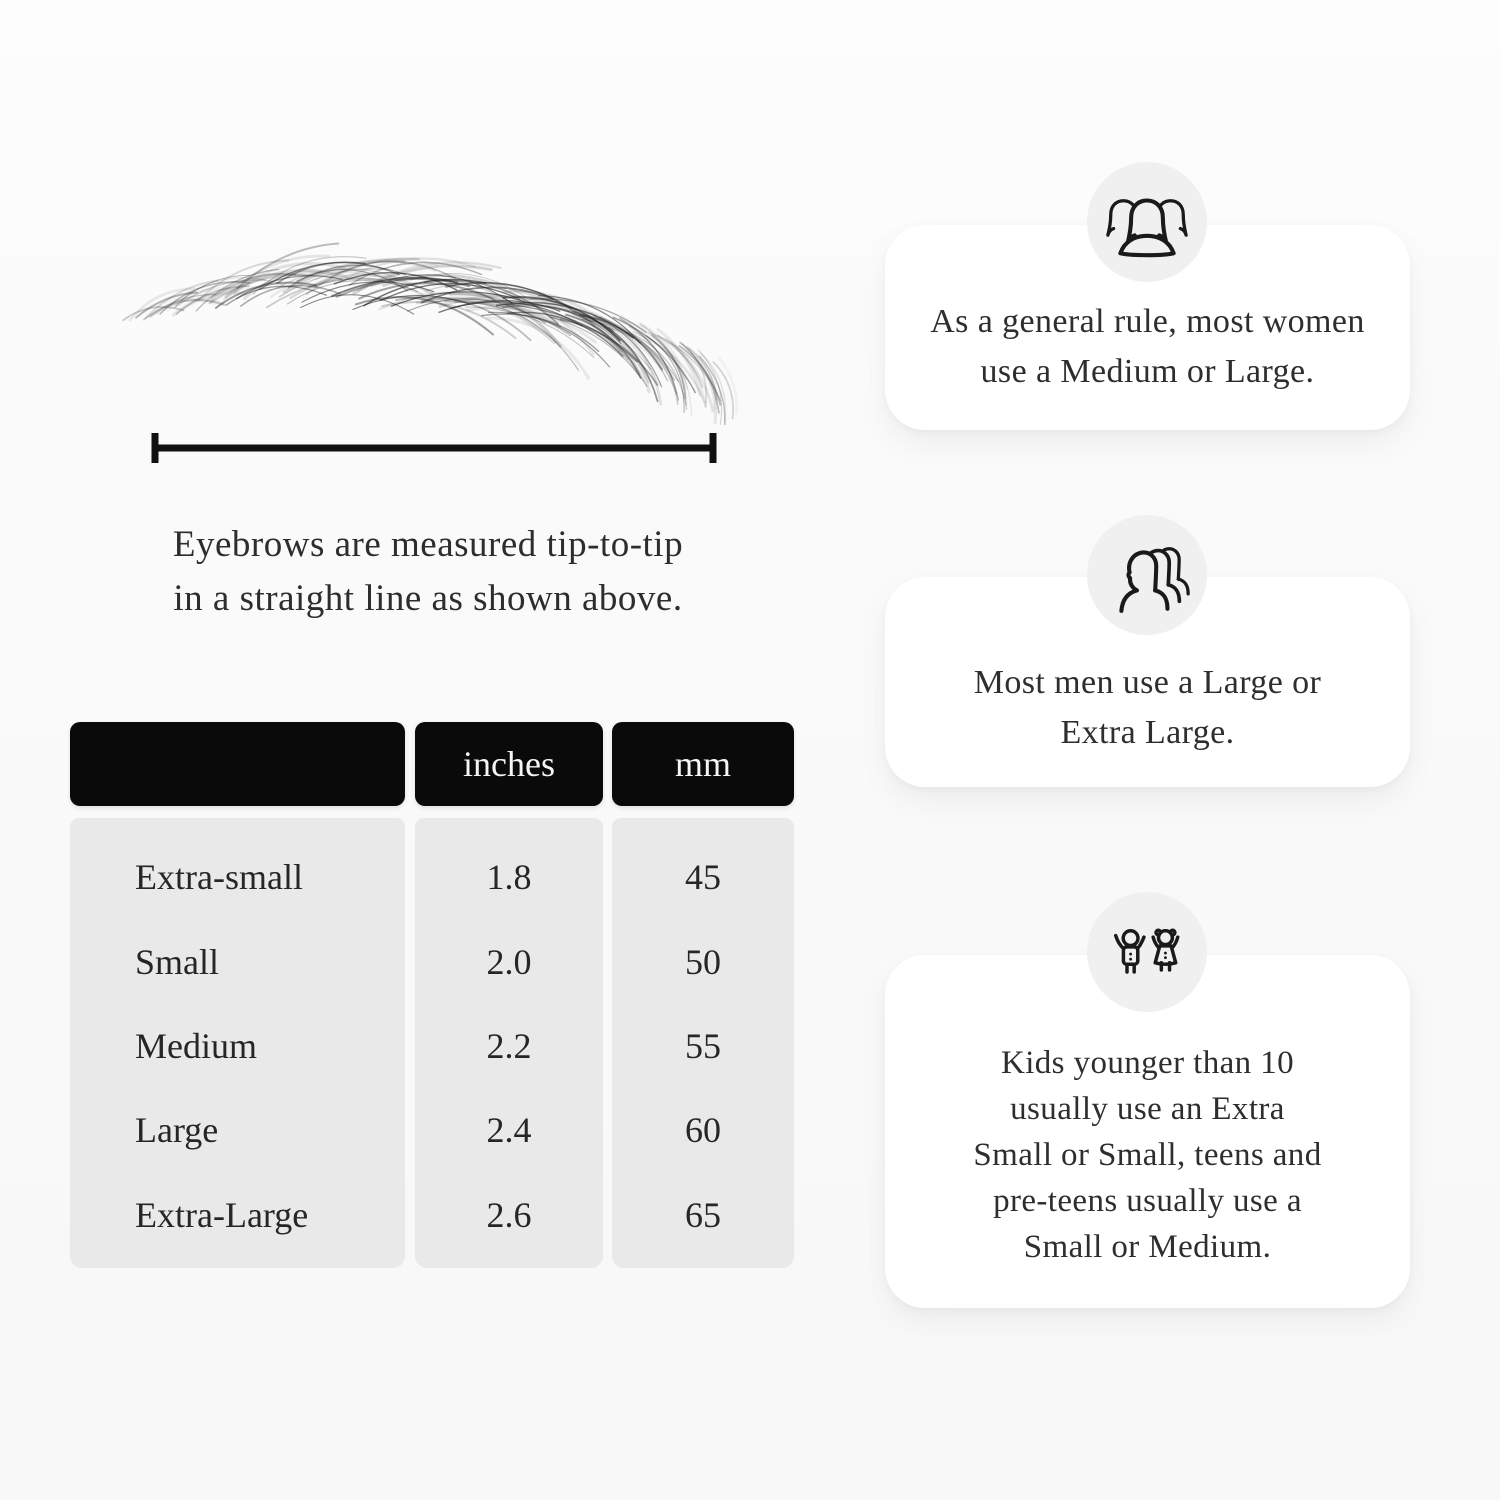 The image size is (1500, 1500). I want to click on card-text-line: Most men use a Large or, so click(1147, 682).